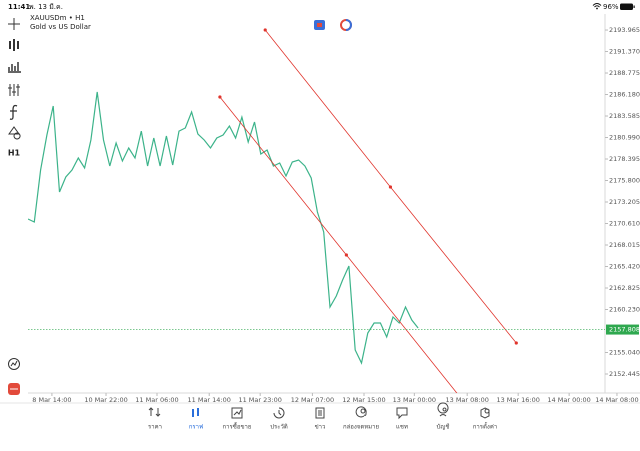 This screenshot has height=451, width=640. What do you see at coordinates (624, 181) in the screenshot?
I see `y-tick-label: 2175.800` at bounding box center [624, 181].